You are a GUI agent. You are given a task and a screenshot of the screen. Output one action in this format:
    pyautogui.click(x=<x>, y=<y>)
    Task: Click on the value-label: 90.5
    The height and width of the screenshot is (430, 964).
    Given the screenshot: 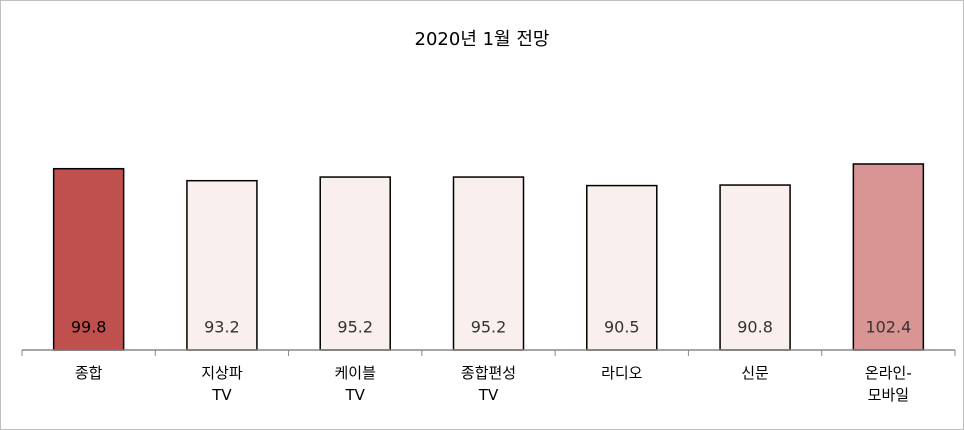 What is the action you would take?
    pyautogui.click(x=622, y=327)
    